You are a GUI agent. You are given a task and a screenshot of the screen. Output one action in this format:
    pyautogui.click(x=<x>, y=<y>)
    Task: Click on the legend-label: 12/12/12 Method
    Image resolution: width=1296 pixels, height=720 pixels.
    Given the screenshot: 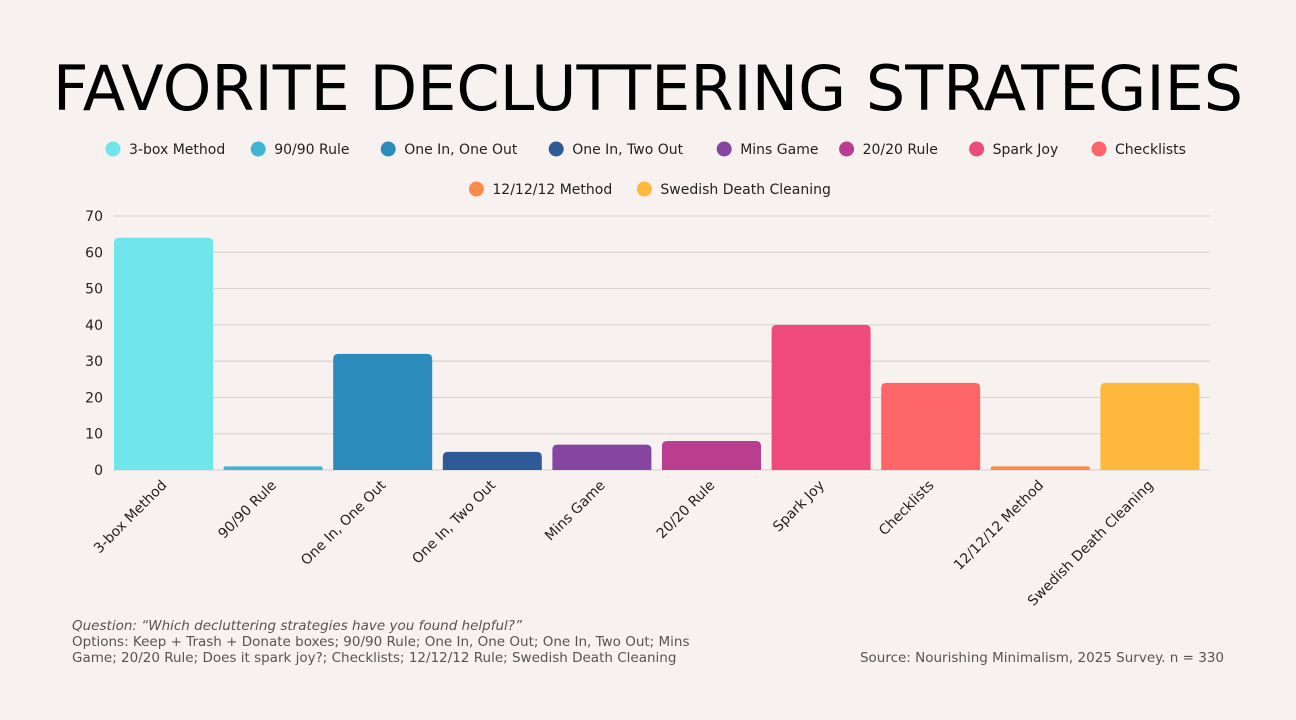 What is the action you would take?
    pyautogui.click(x=552, y=190)
    